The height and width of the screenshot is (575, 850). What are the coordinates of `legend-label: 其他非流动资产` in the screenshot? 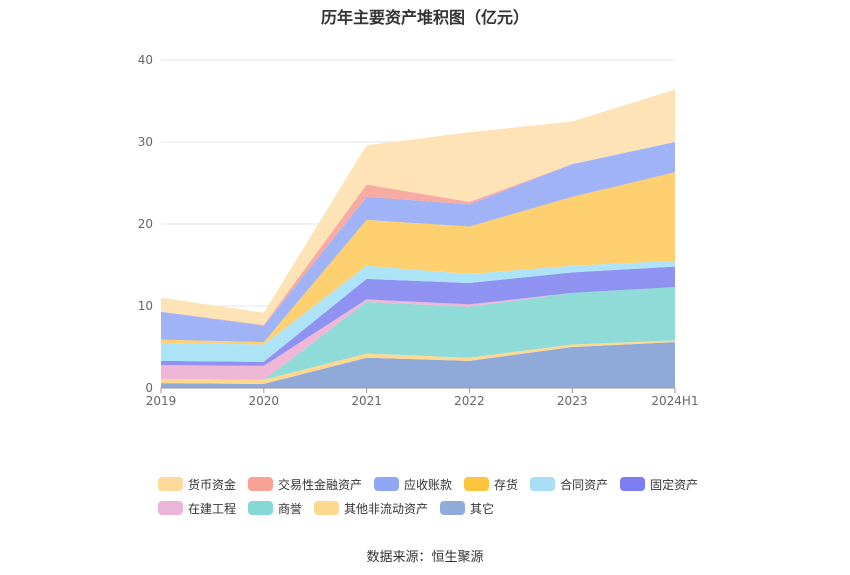 It's located at (386, 508).